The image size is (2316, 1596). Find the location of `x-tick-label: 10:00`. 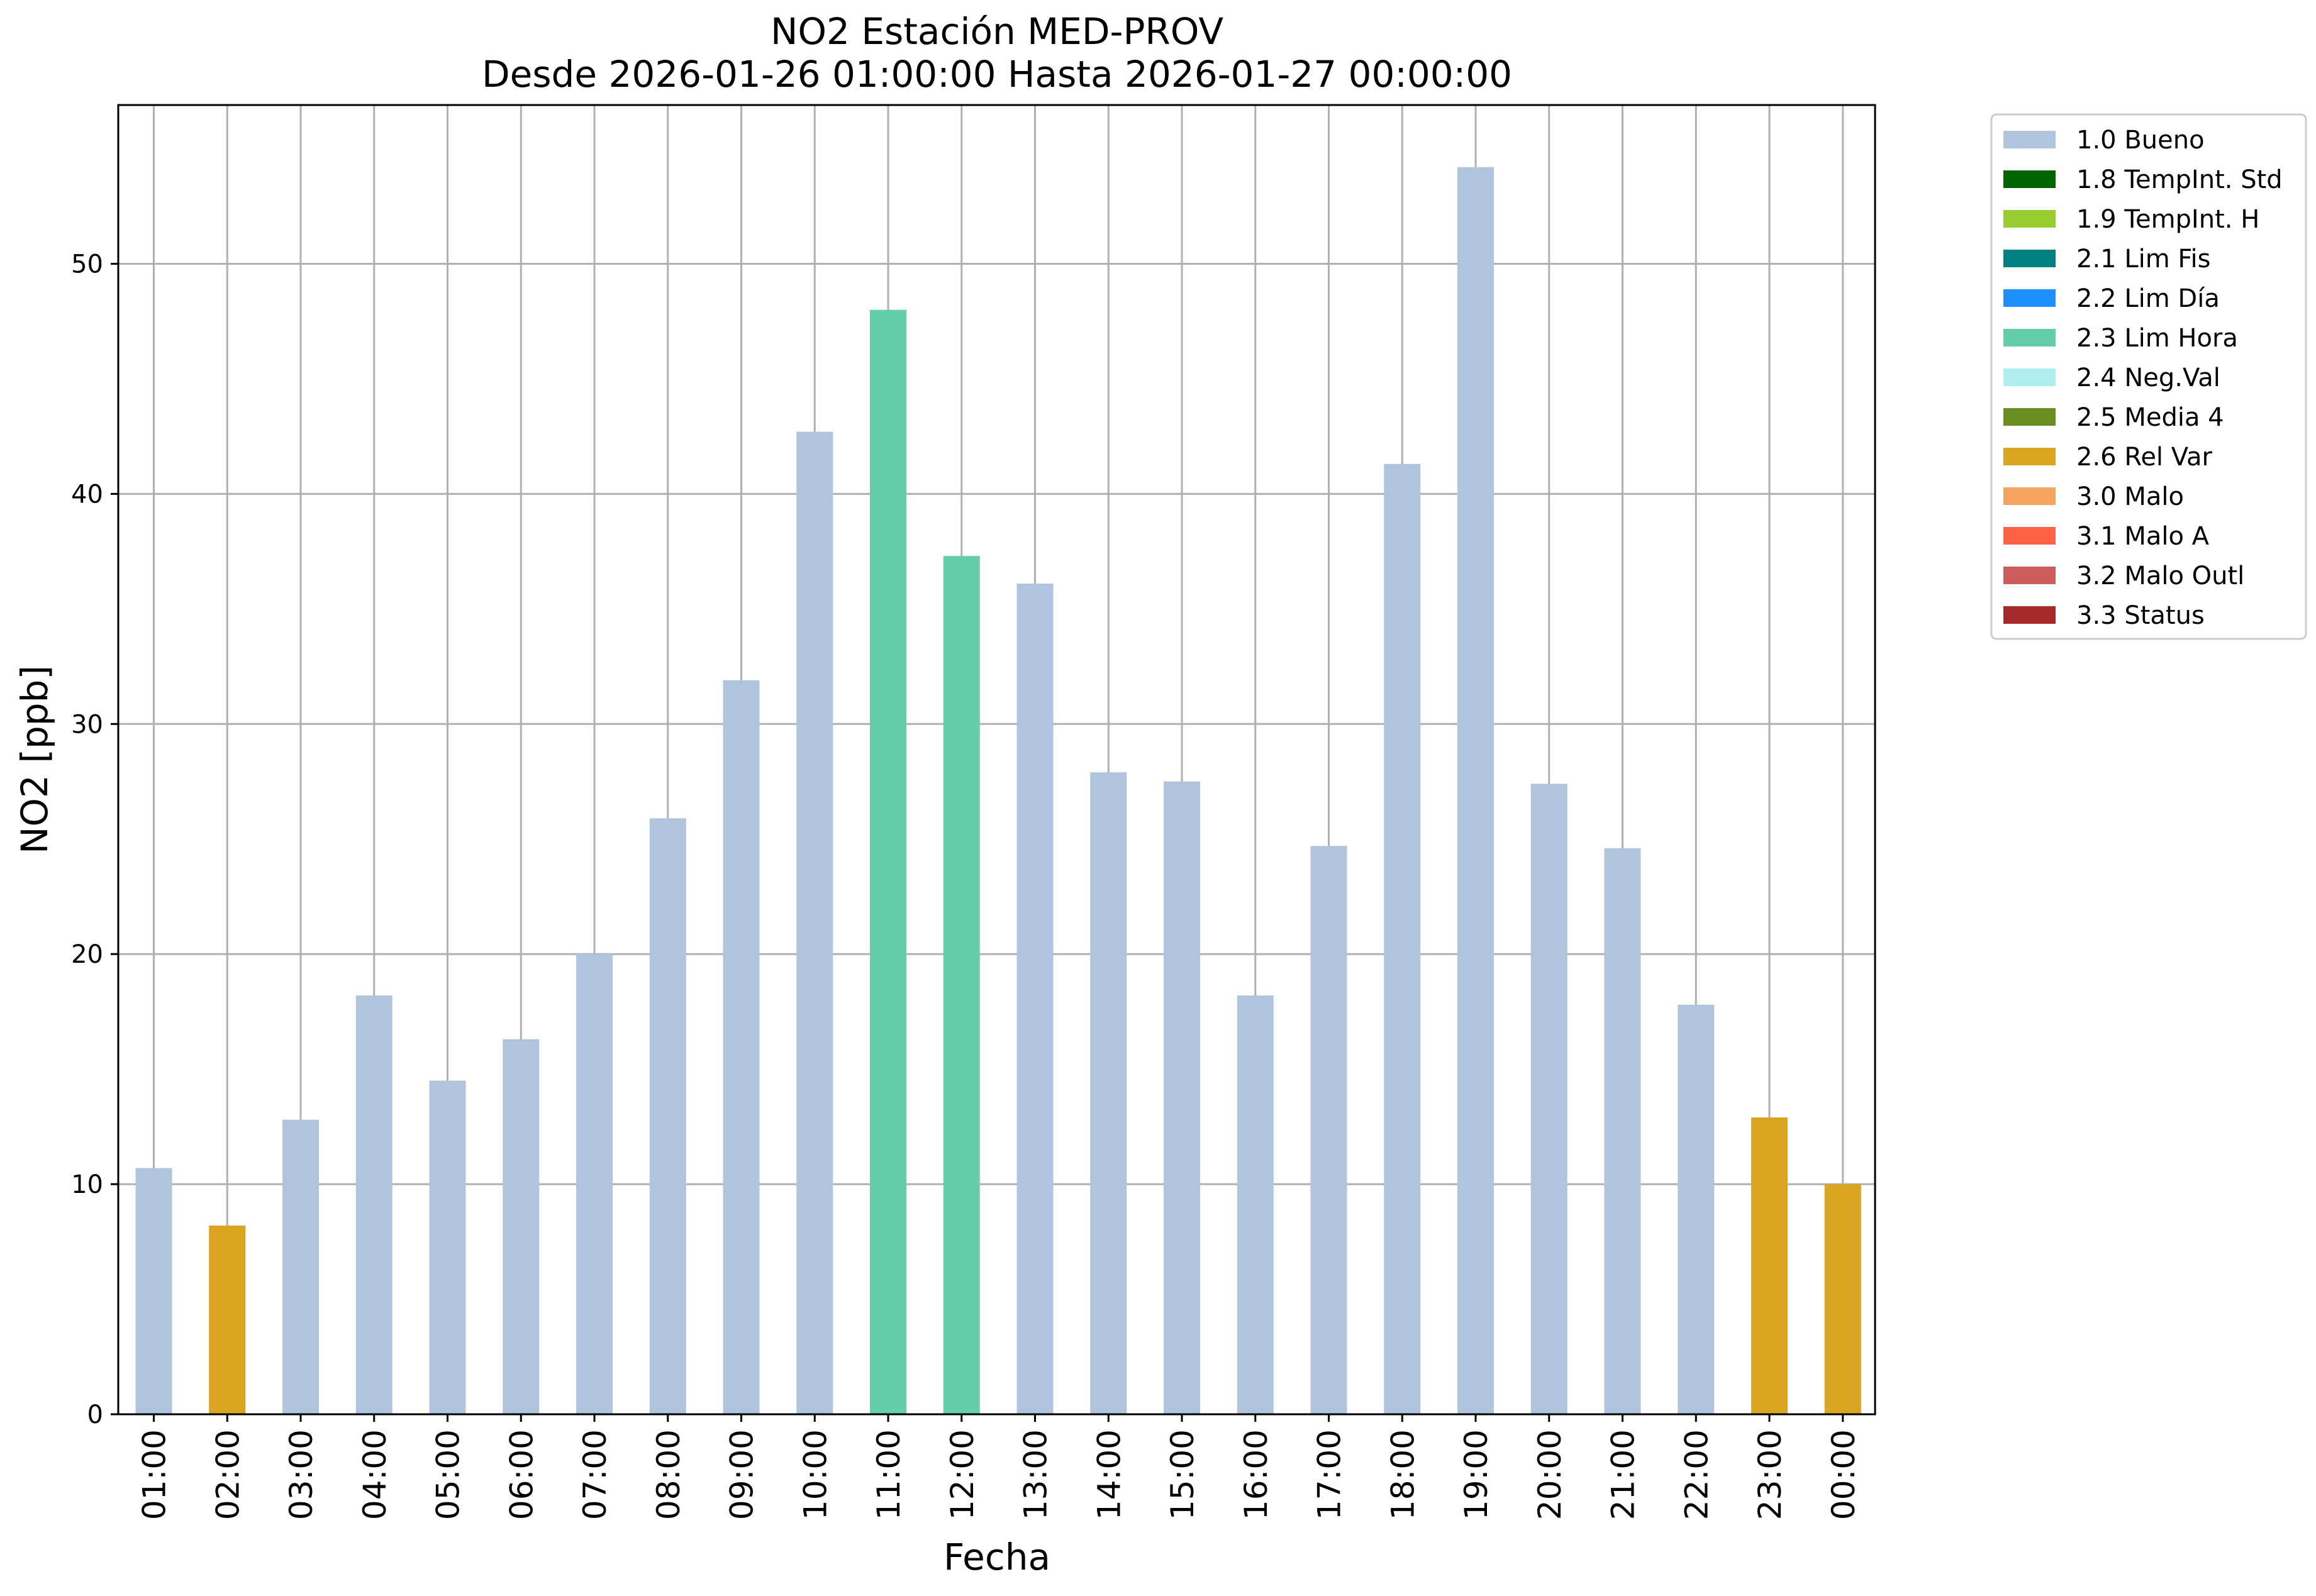

x-tick-label: 10:00 is located at coordinates (815, 1474).